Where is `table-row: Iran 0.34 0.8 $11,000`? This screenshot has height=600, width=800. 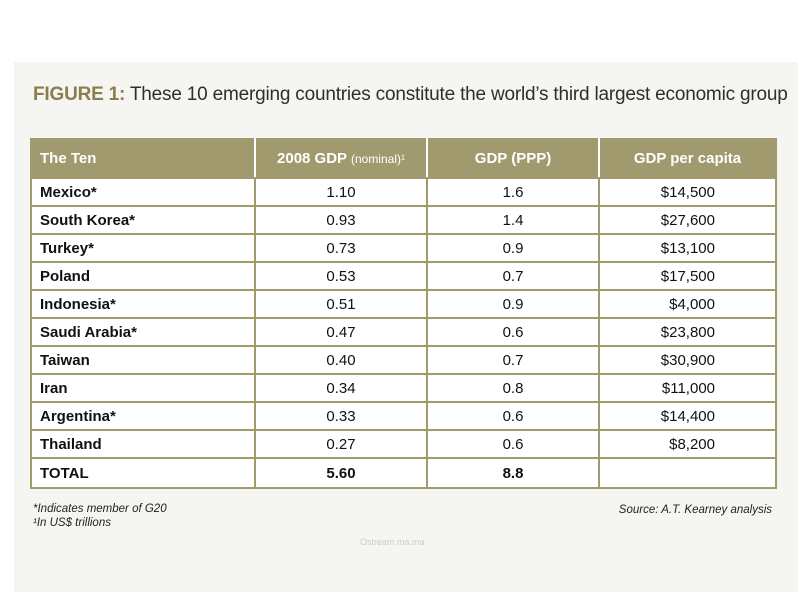
table-row: Iran 0.34 0.8 $11,000 is located at coordinates (403, 388).